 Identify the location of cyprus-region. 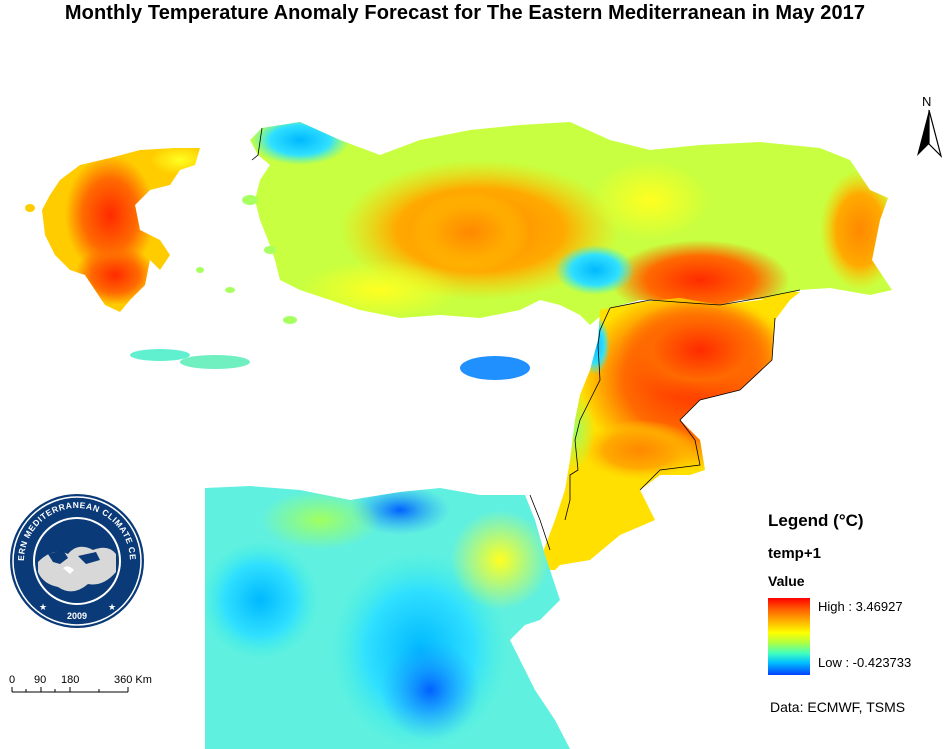
(495, 368).